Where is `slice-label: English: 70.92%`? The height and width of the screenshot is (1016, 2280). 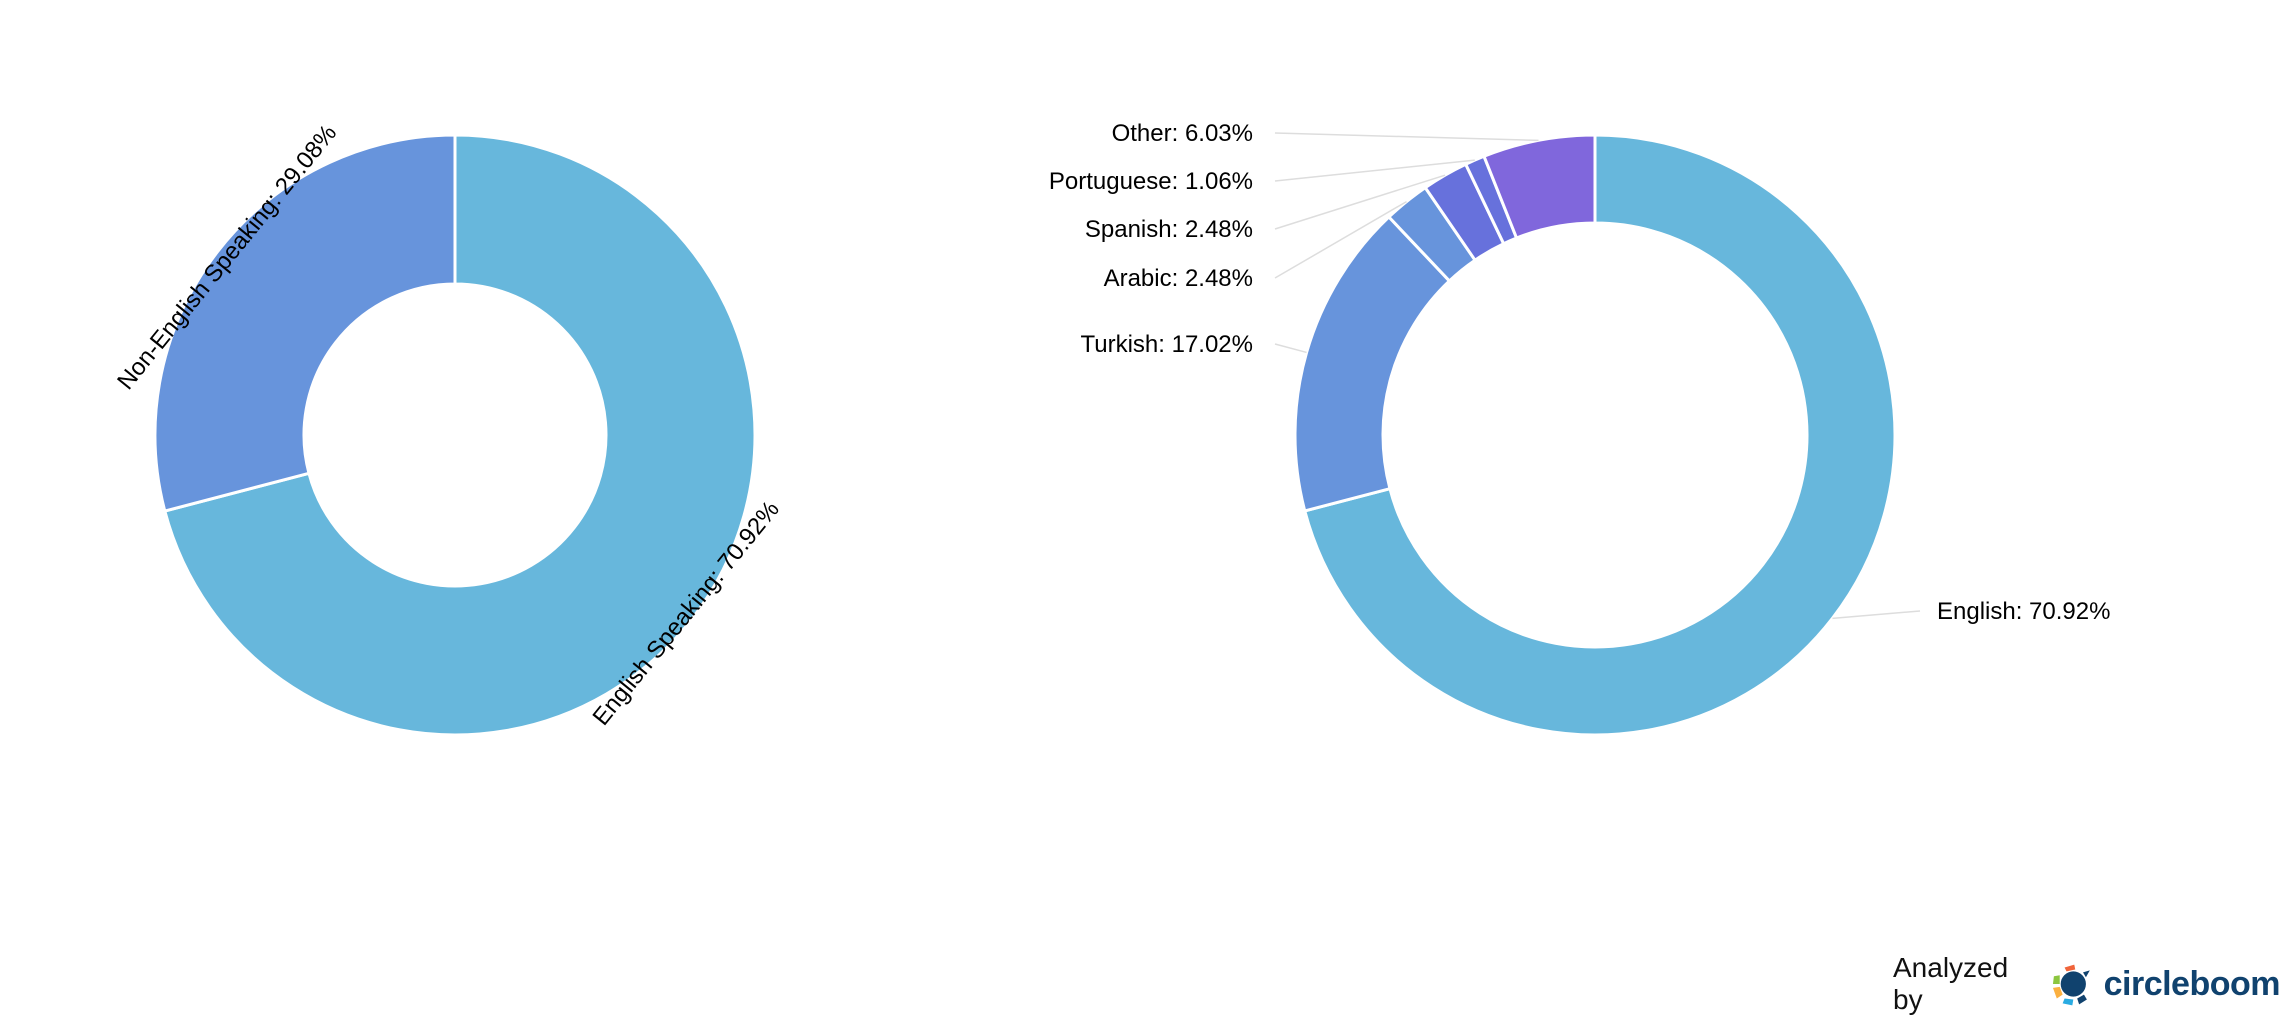 slice-label: English: 70.92% is located at coordinates (2023, 611).